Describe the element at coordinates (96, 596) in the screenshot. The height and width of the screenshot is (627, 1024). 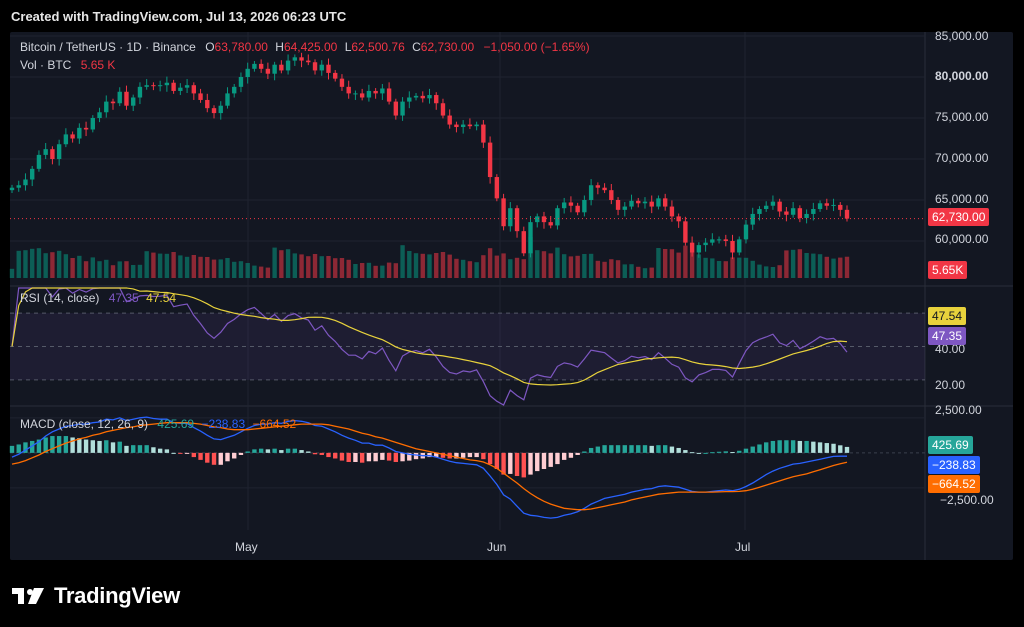
I see `tradingview-logo: TradingView` at that location.